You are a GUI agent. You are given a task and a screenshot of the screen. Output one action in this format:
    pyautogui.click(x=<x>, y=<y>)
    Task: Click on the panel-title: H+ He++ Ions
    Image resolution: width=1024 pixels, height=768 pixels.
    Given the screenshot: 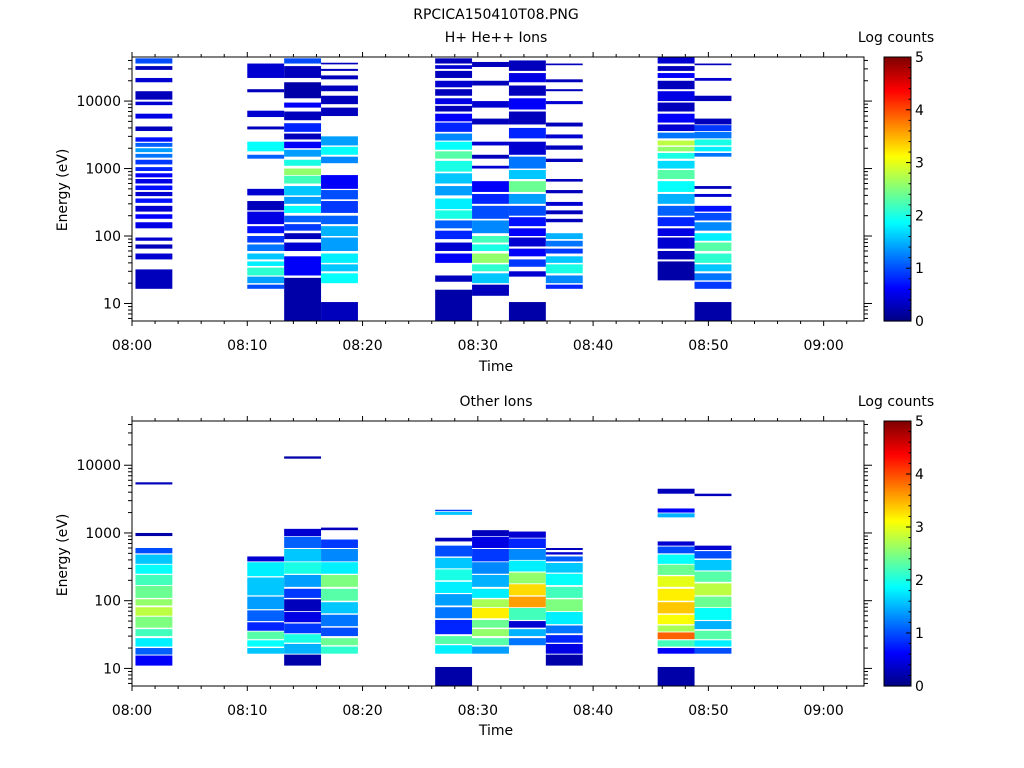 What is the action you would take?
    pyautogui.click(x=496, y=38)
    